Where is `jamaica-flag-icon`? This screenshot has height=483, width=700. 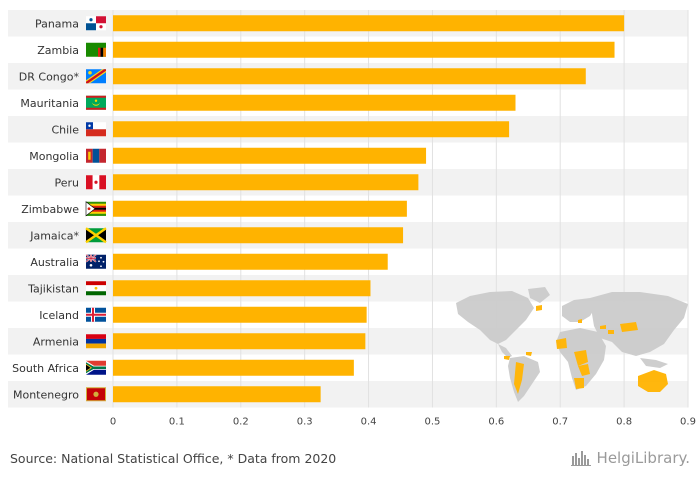 jamaica-flag-icon is located at coordinates (96, 235).